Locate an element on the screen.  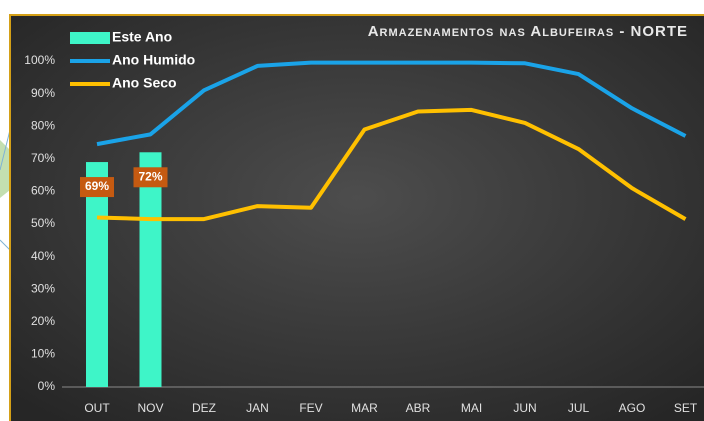
value-label: 69% is located at coordinates (97, 186).